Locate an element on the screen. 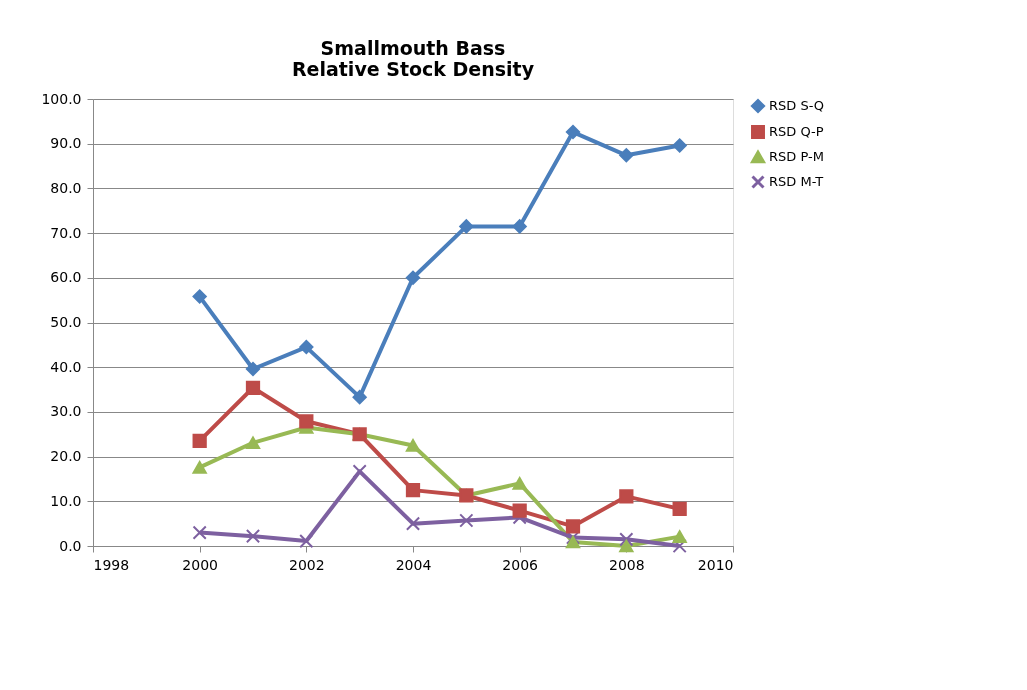 The height and width of the screenshot is (690, 1027). legend-label: RSD M-T is located at coordinates (796, 181).